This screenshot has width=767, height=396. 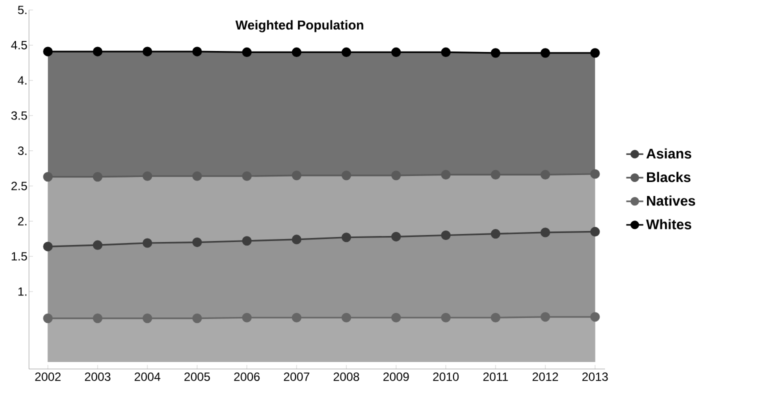 I want to click on y-tick-label: 1.5, so click(x=19, y=256).